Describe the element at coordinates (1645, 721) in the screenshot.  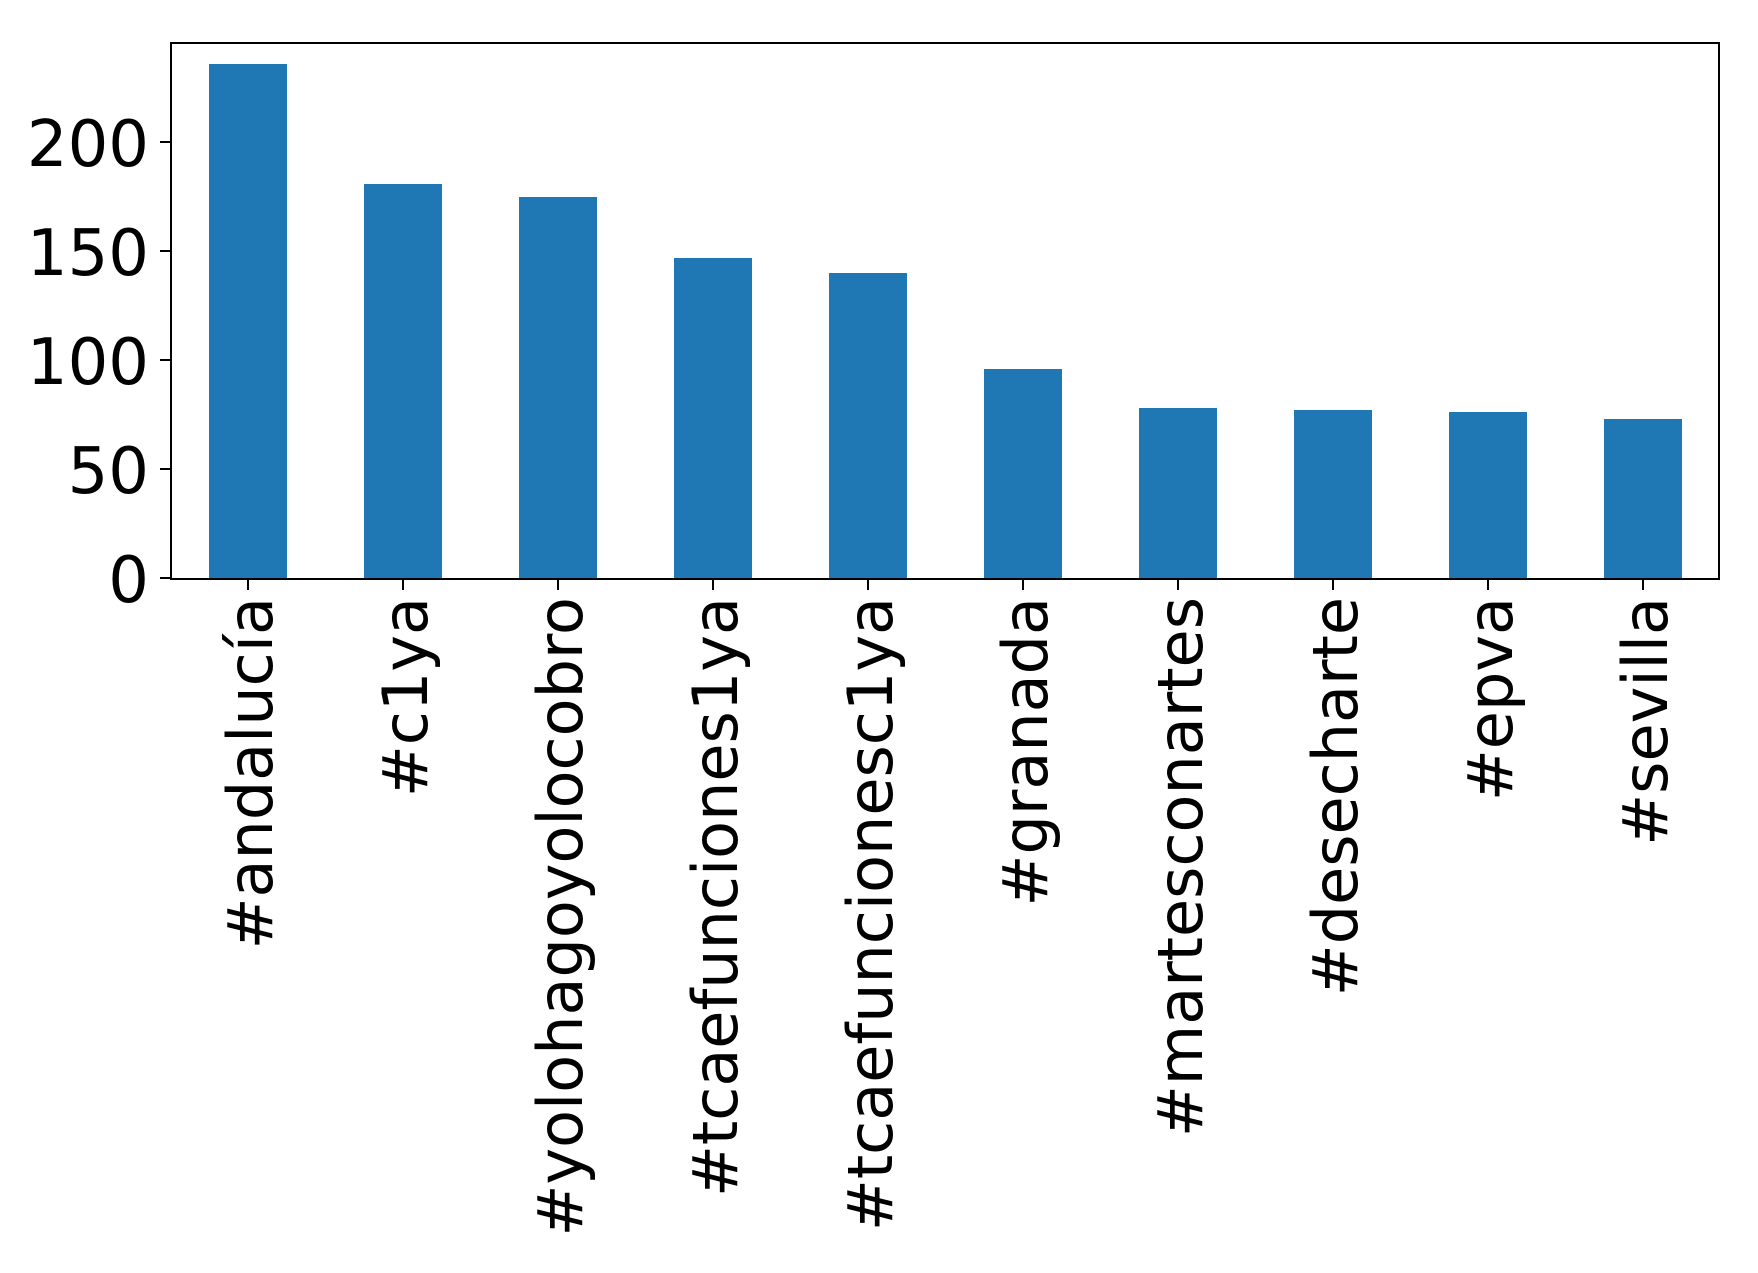
I see `x-tick-label: #sevilla` at that location.